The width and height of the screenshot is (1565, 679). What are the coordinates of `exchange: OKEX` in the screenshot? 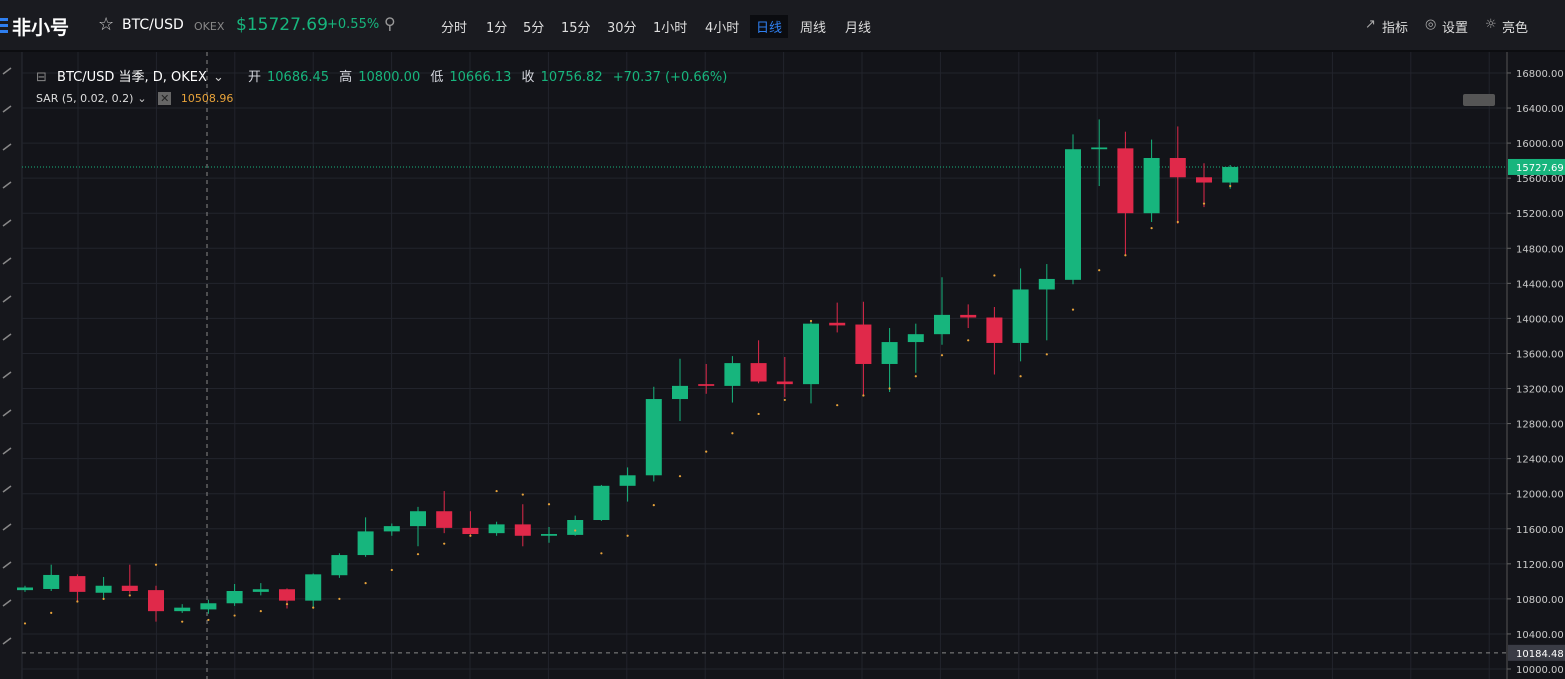 It's located at (209, 26).